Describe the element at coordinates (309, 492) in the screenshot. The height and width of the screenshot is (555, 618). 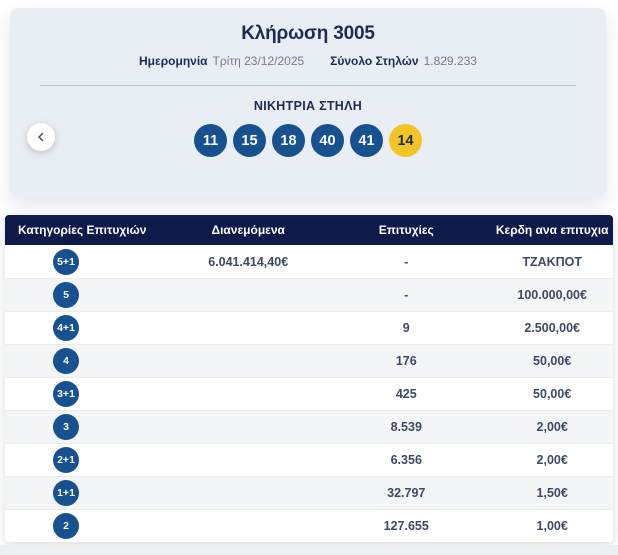
I see `table-row: 1+1 32.797 1,50€` at that location.